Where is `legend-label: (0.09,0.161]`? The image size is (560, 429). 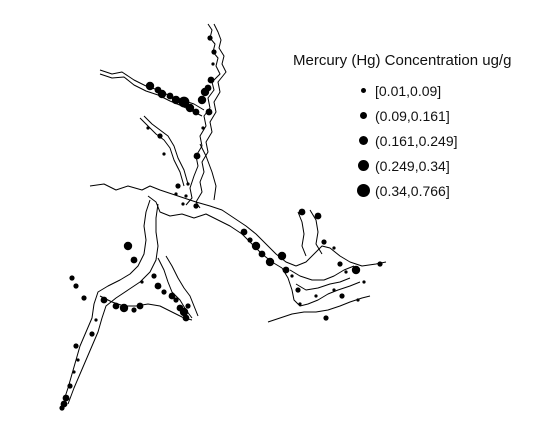 legend-label: (0.09,0.161] is located at coordinates (412, 115).